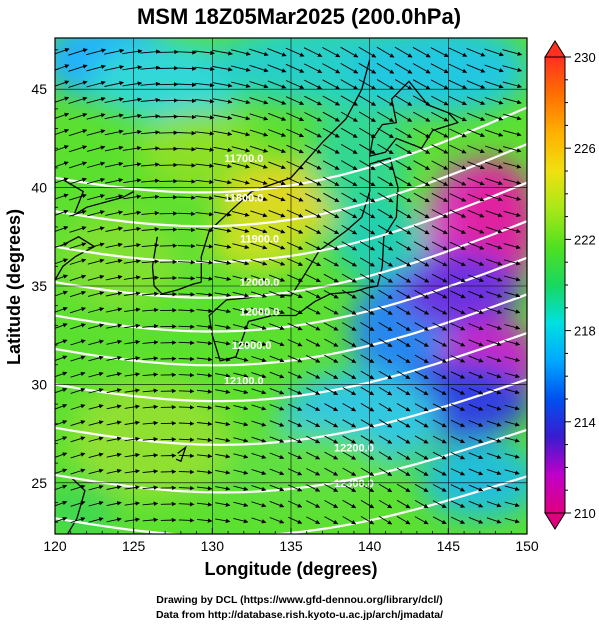 This screenshot has width=599, height=625. I want to click on x-tick-label: 125, so click(134, 546).